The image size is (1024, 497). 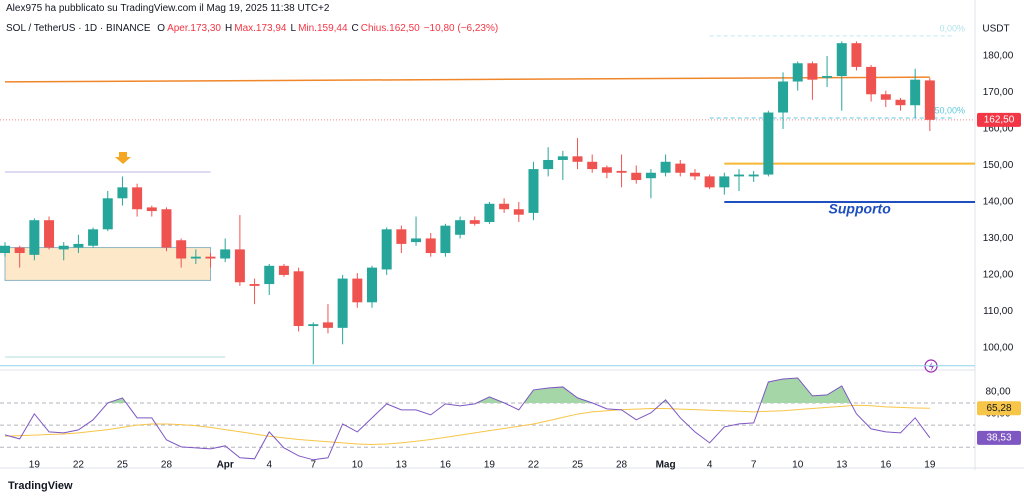 What do you see at coordinates (998, 348) in the screenshot?
I see `y-tick-label: 100,00` at bounding box center [998, 348].